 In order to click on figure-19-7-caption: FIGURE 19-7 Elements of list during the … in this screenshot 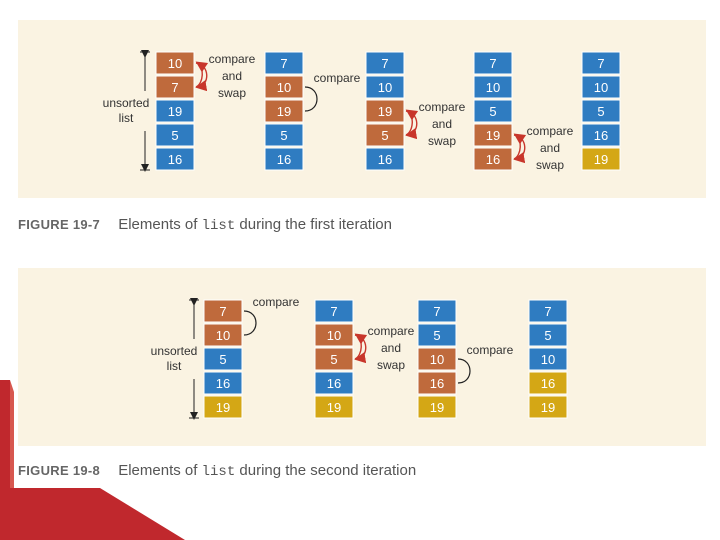, I will do `click(205, 225)`.